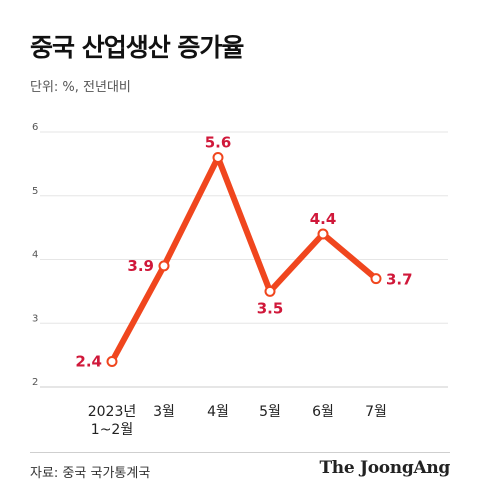 This screenshot has width=480, height=501. I want to click on data-label: 3.5, so click(270, 308).